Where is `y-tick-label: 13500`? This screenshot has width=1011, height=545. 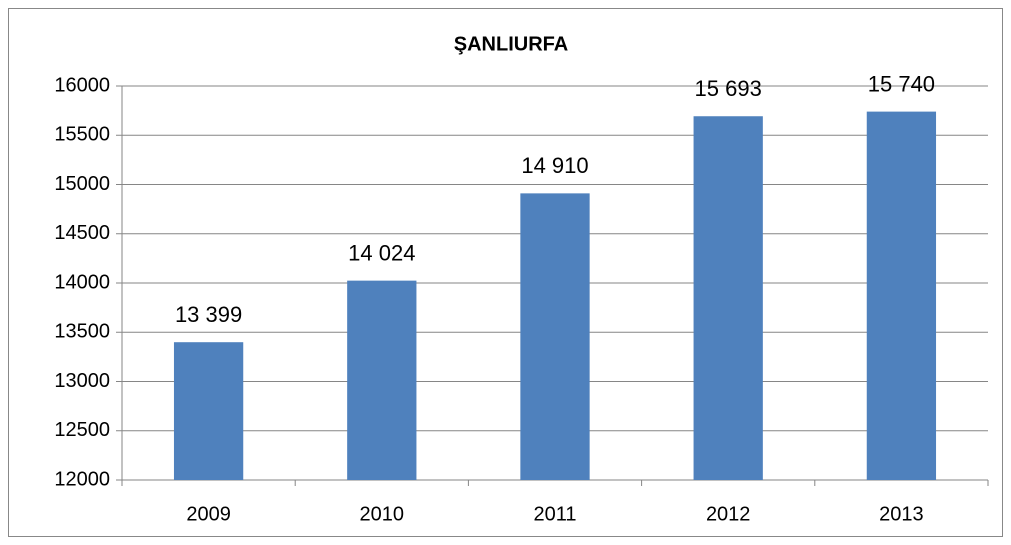
y-tick-label: 13500 is located at coordinates (82, 332).